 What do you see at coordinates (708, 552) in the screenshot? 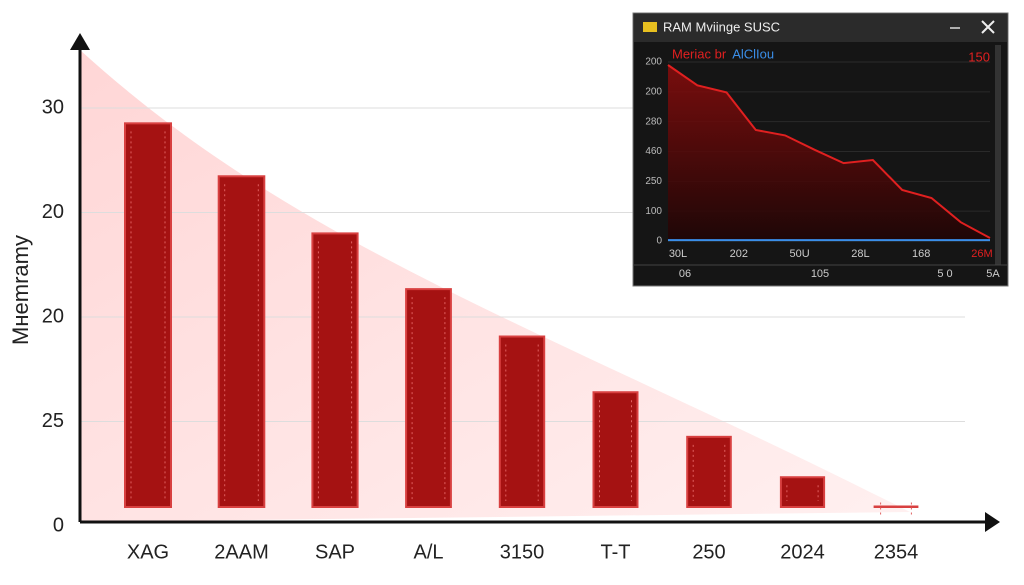
I see `x-tick-label: 250` at bounding box center [708, 552].